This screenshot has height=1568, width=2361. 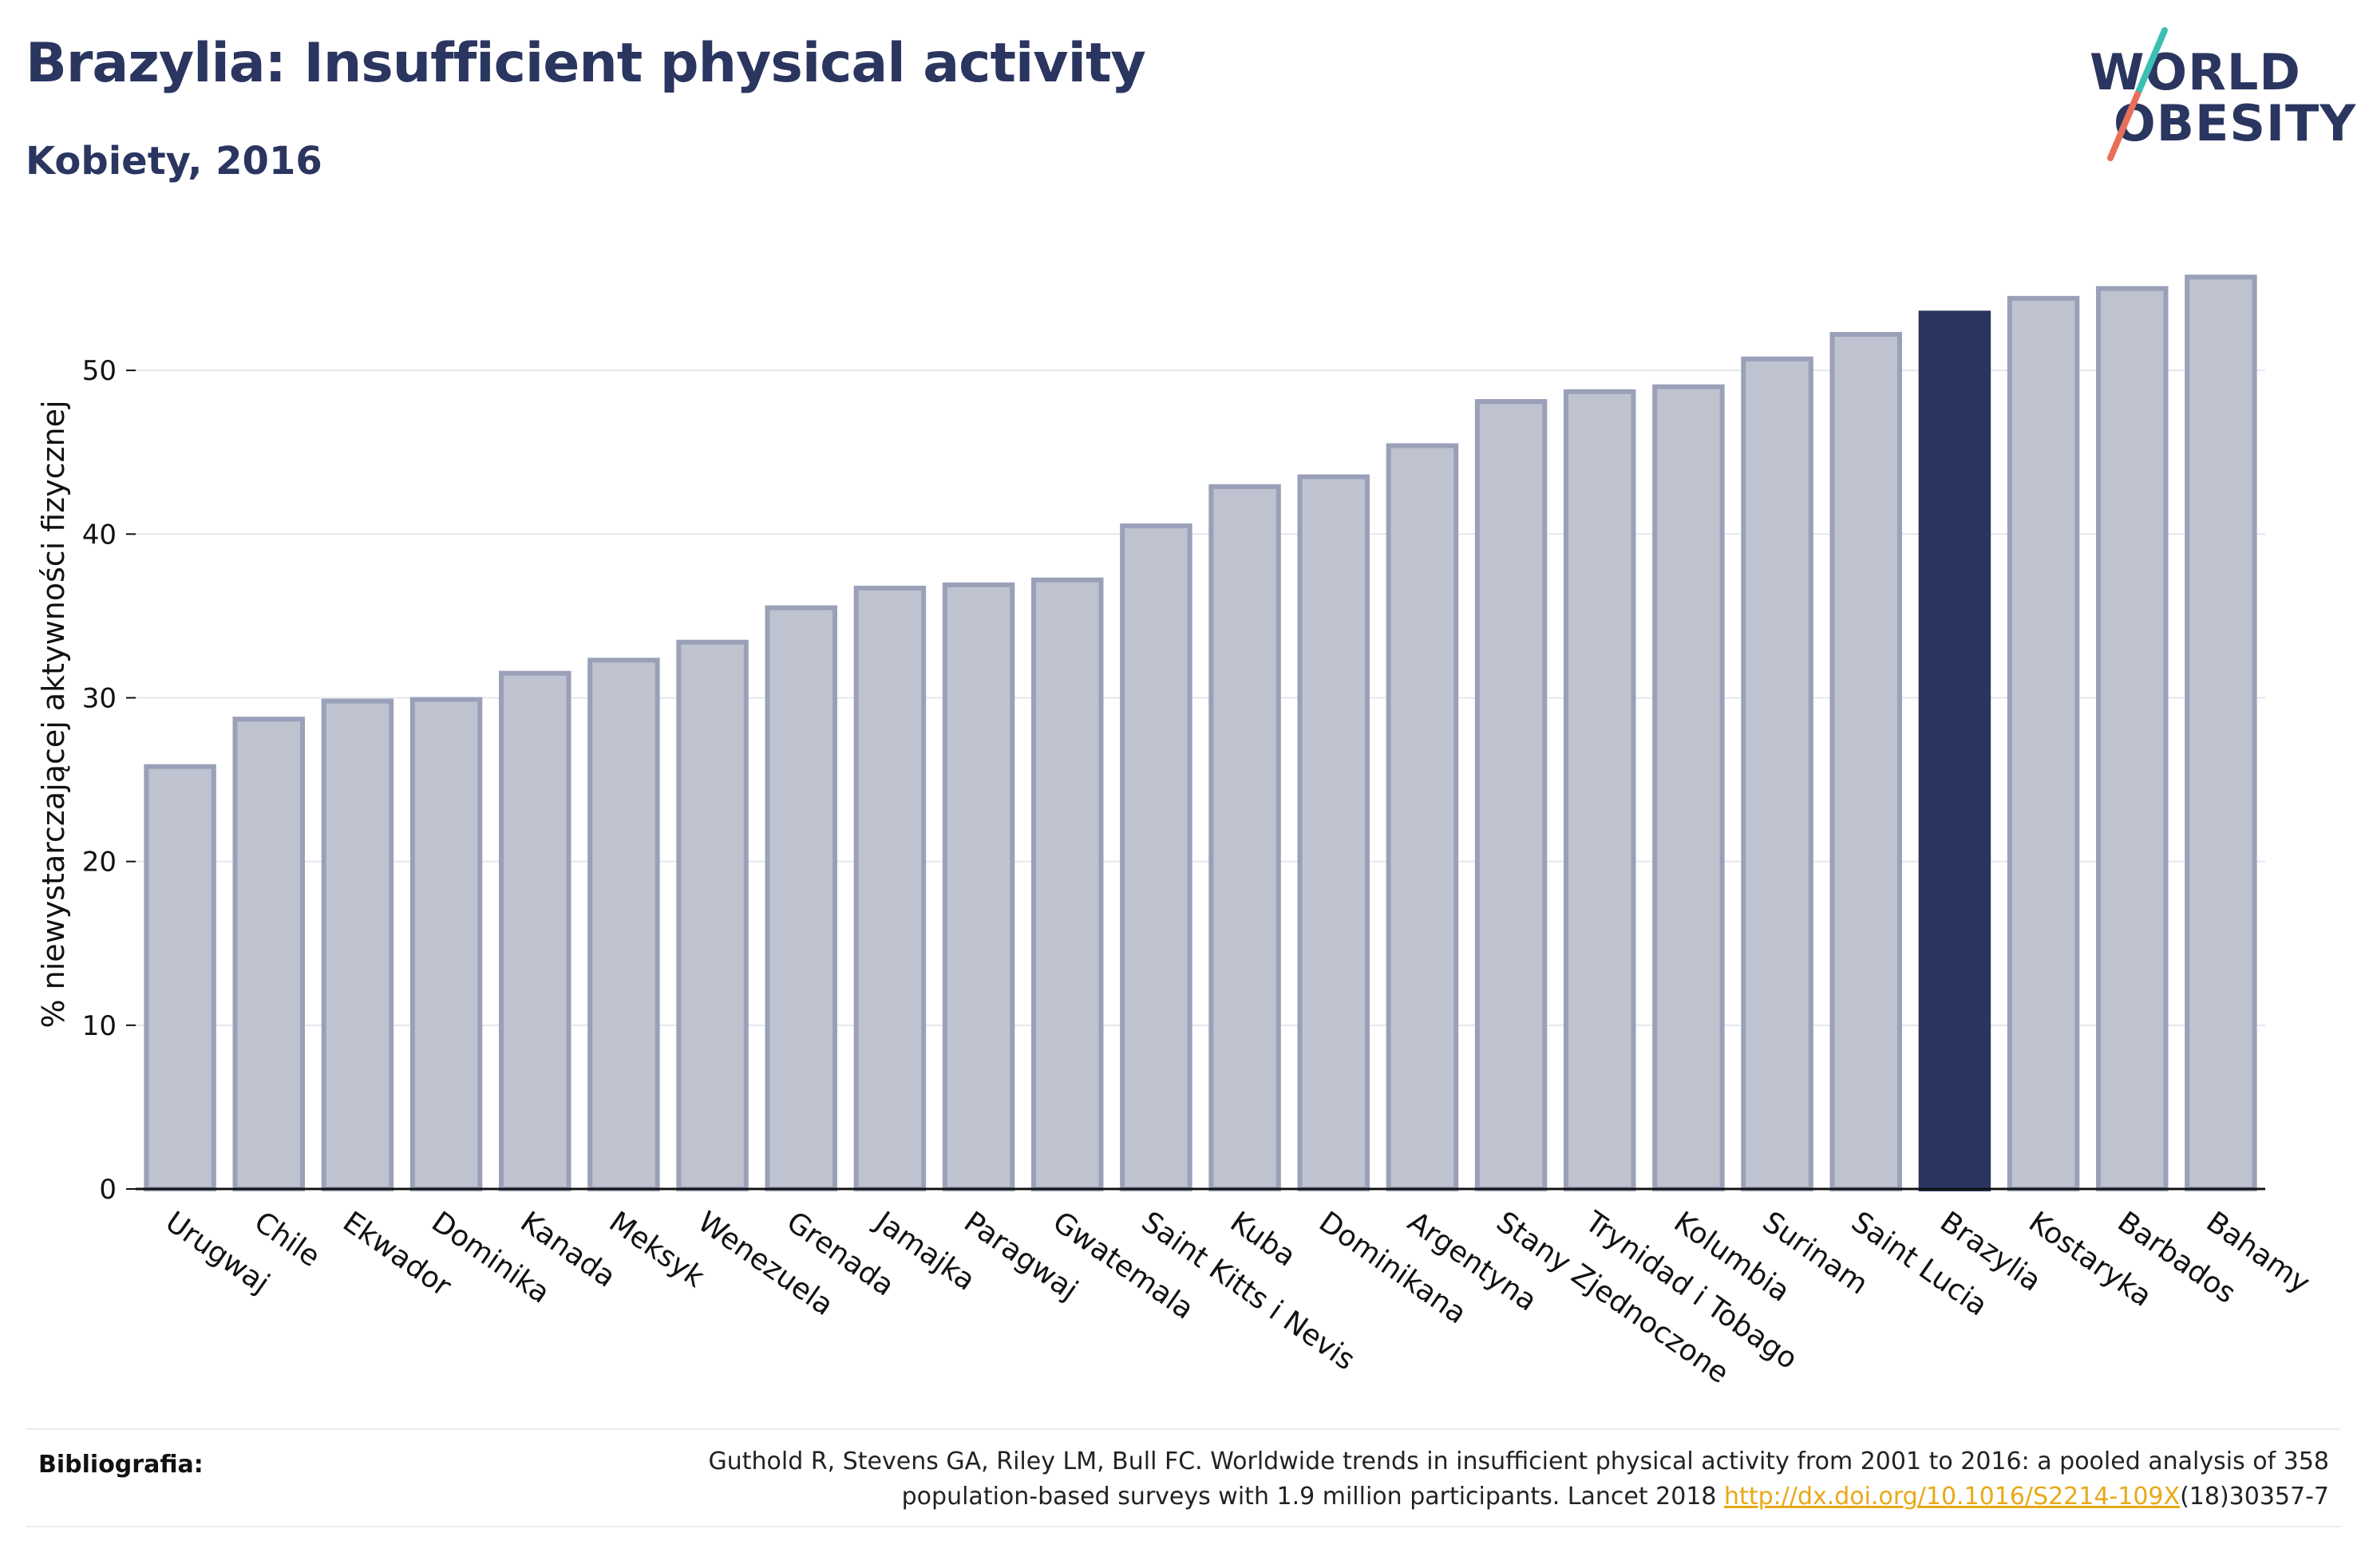 What do you see at coordinates (99, 698) in the screenshot?
I see `y-tick-label: 30` at bounding box center [99, 698].